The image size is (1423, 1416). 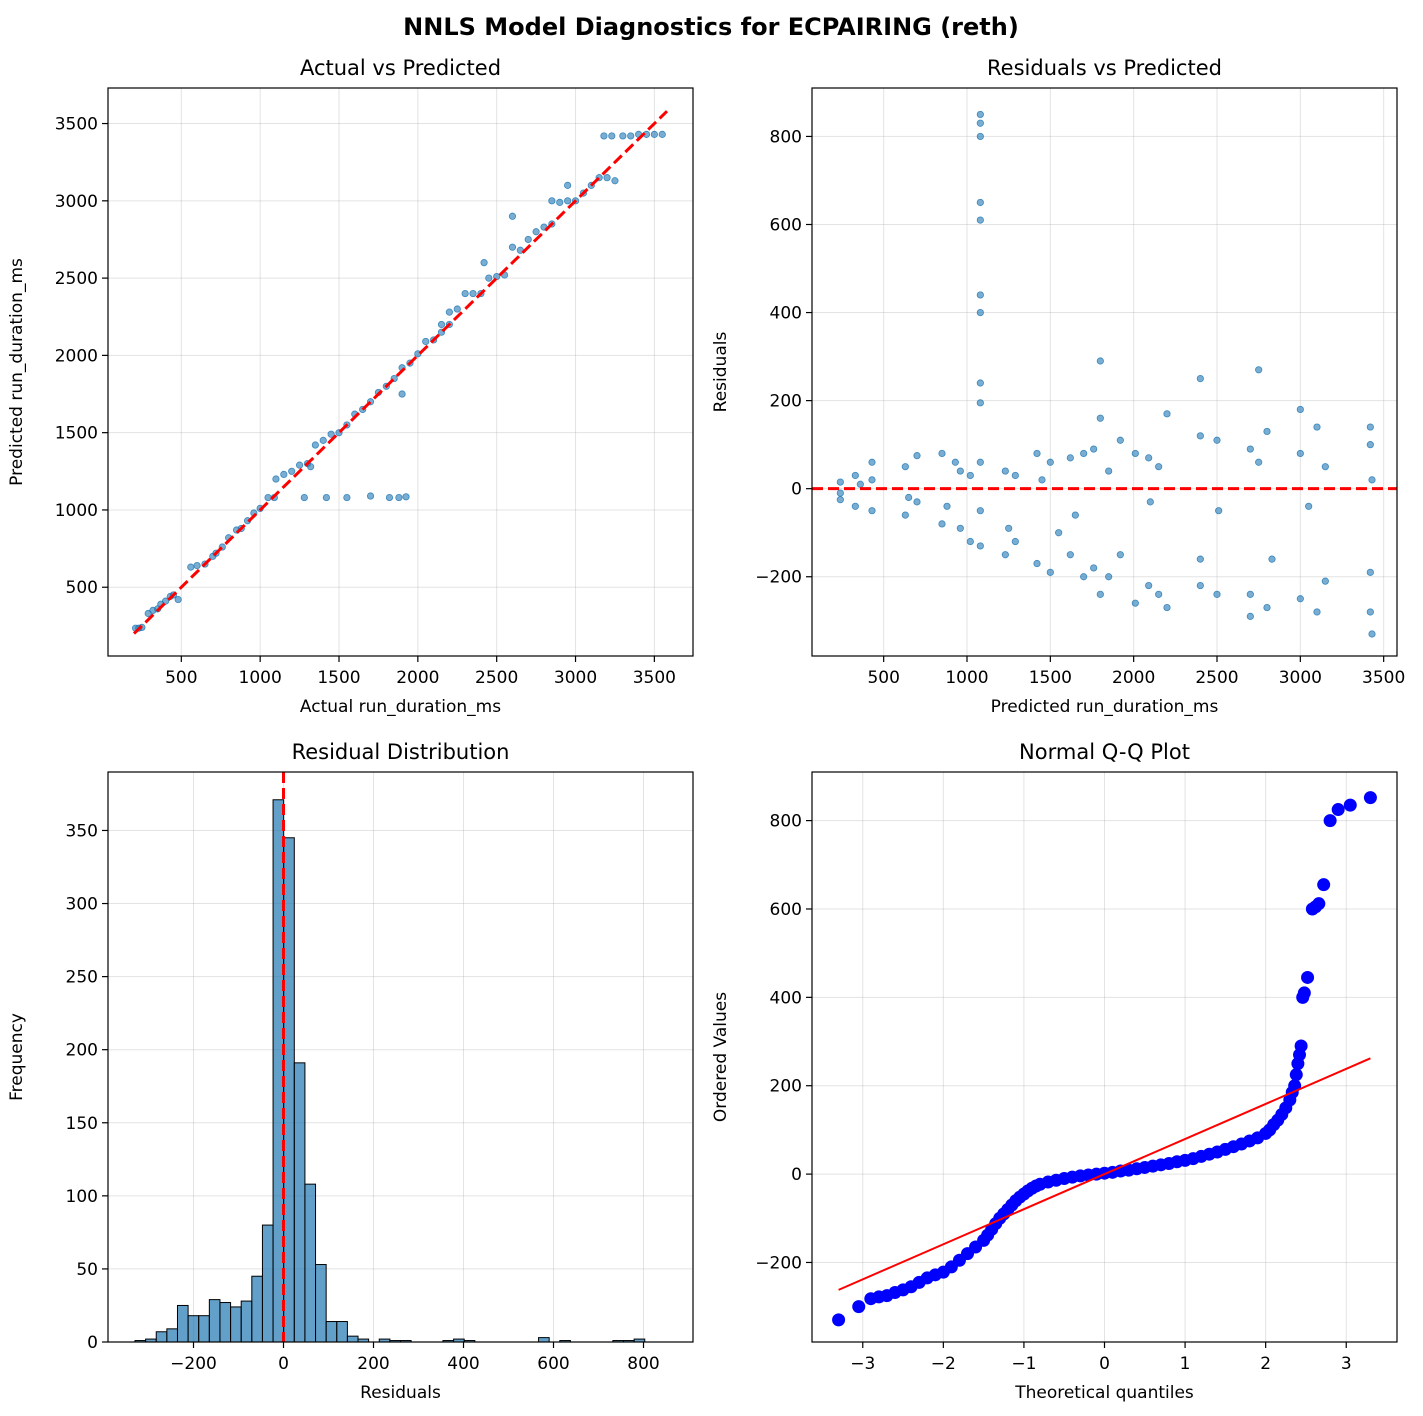 What do you see at coordinates (76, 434) in the screenshot?
I see `y-tick-label: 1500` at bounding box center [76, 434].